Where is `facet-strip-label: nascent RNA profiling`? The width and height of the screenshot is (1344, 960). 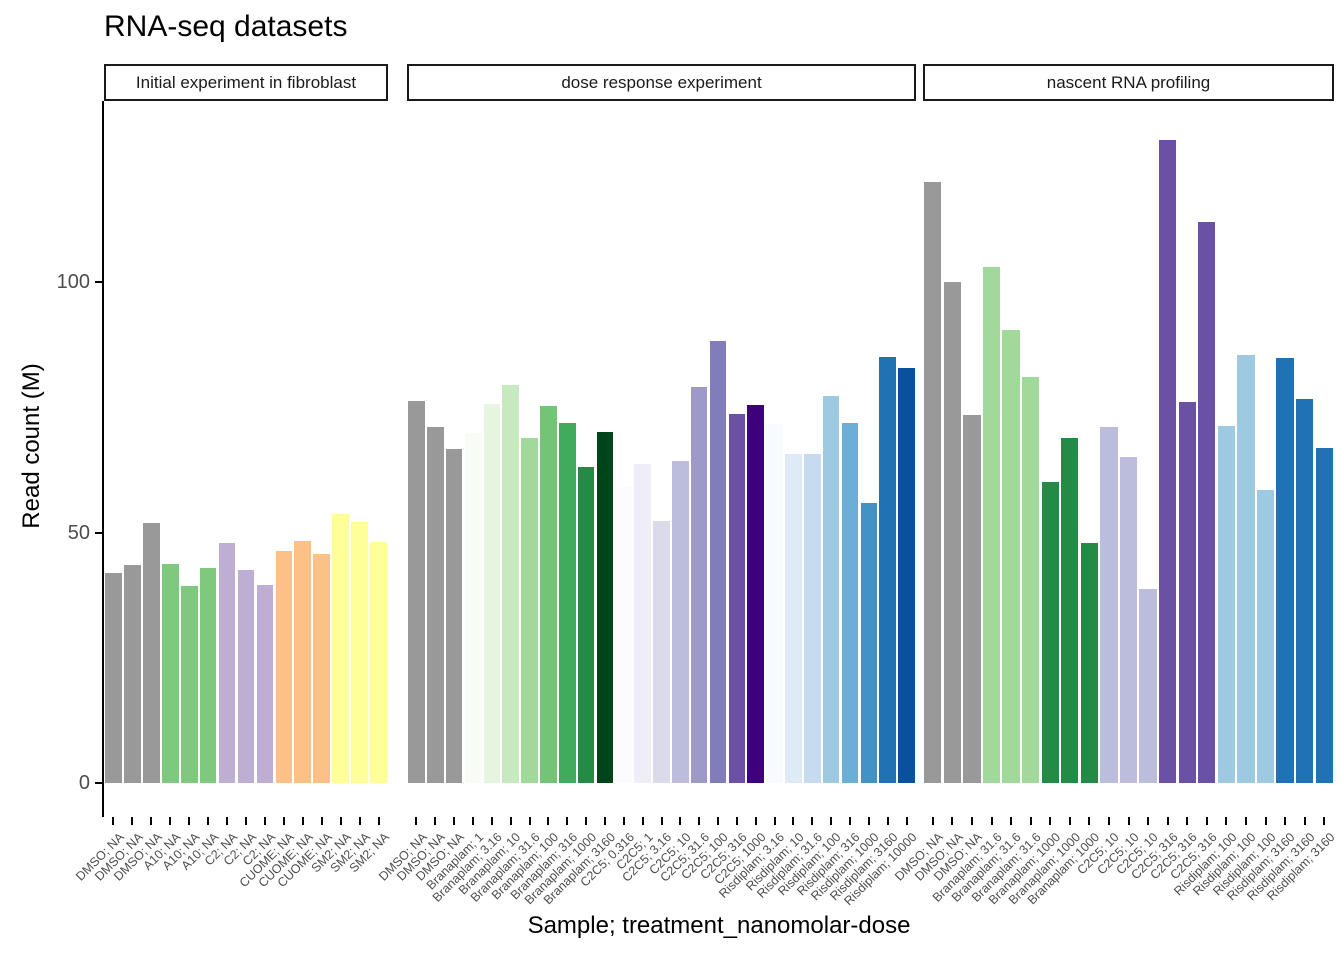 facet-strip-label: nascent RNA profiling is located at coordinates (1128, 82).